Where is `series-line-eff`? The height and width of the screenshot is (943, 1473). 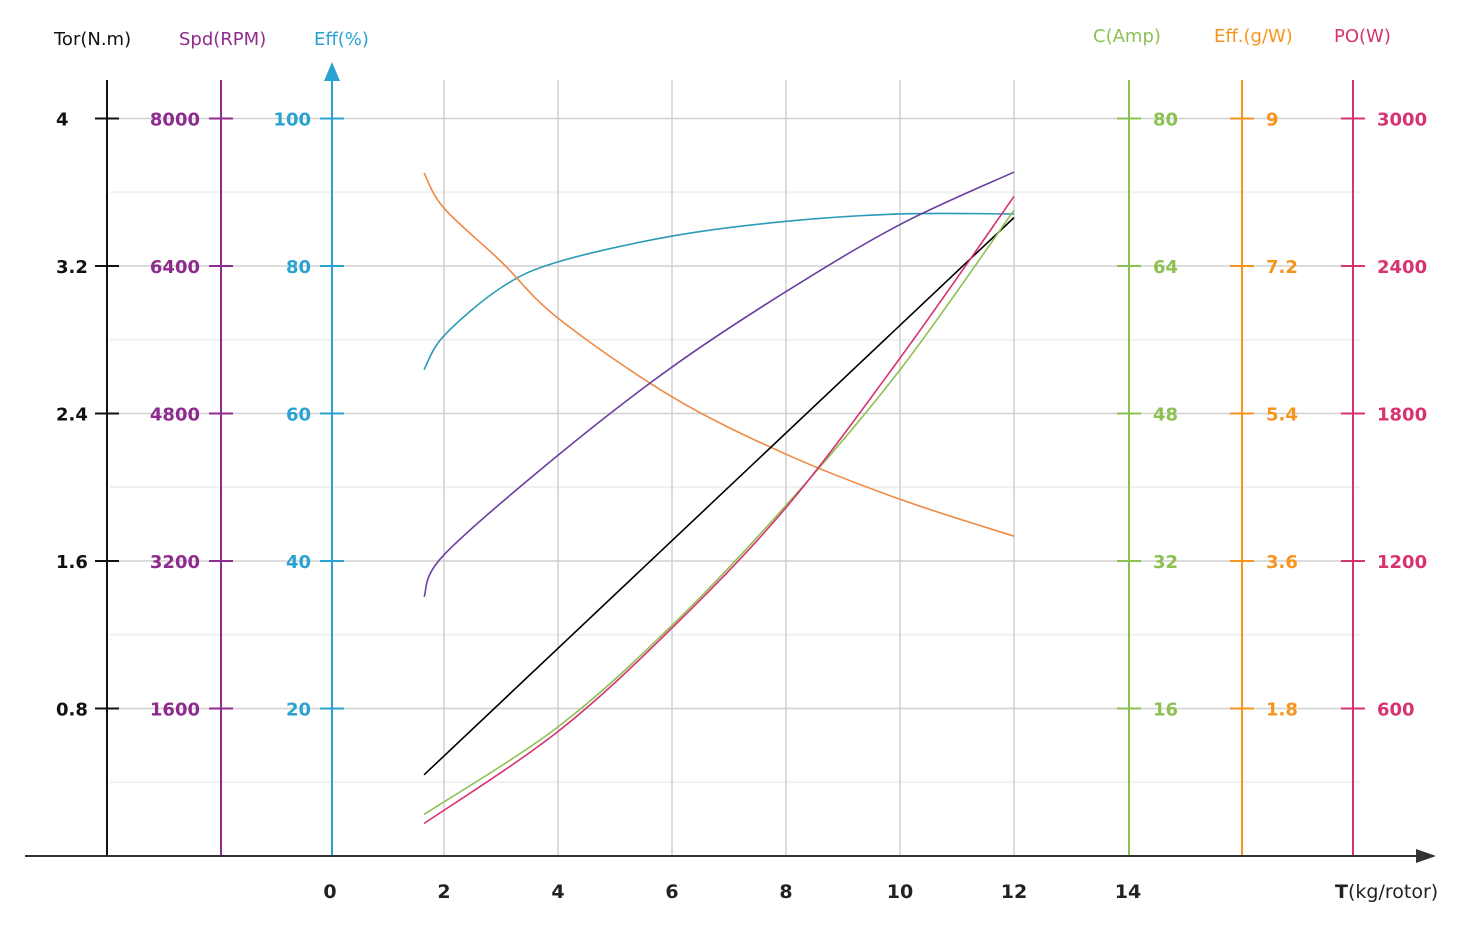
series-line-eff is located at coordinates (719, 291).